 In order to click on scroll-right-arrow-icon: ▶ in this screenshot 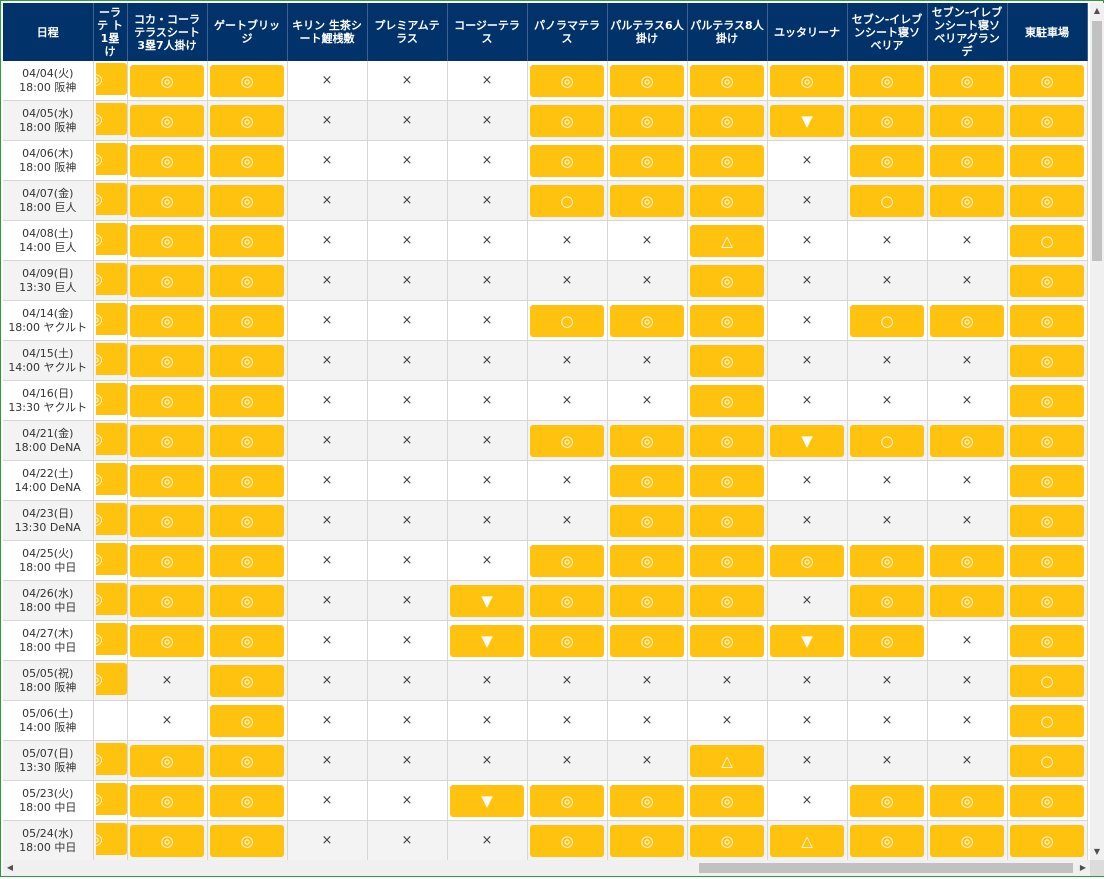, I will do `click(1083, 867)`.